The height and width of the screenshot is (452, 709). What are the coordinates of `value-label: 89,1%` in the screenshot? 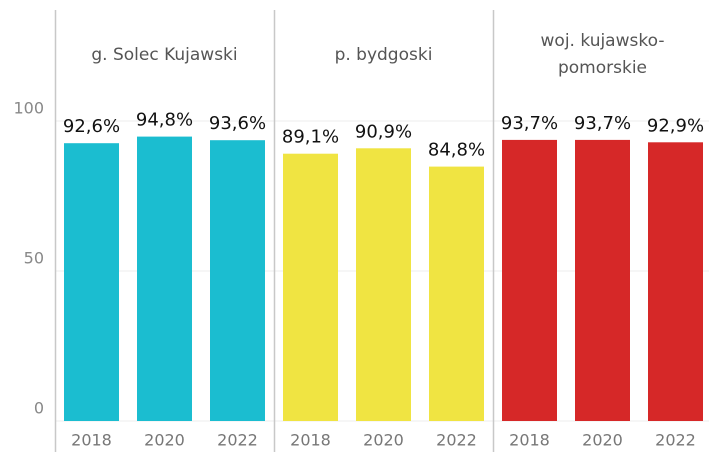 It's located at (310, 137).